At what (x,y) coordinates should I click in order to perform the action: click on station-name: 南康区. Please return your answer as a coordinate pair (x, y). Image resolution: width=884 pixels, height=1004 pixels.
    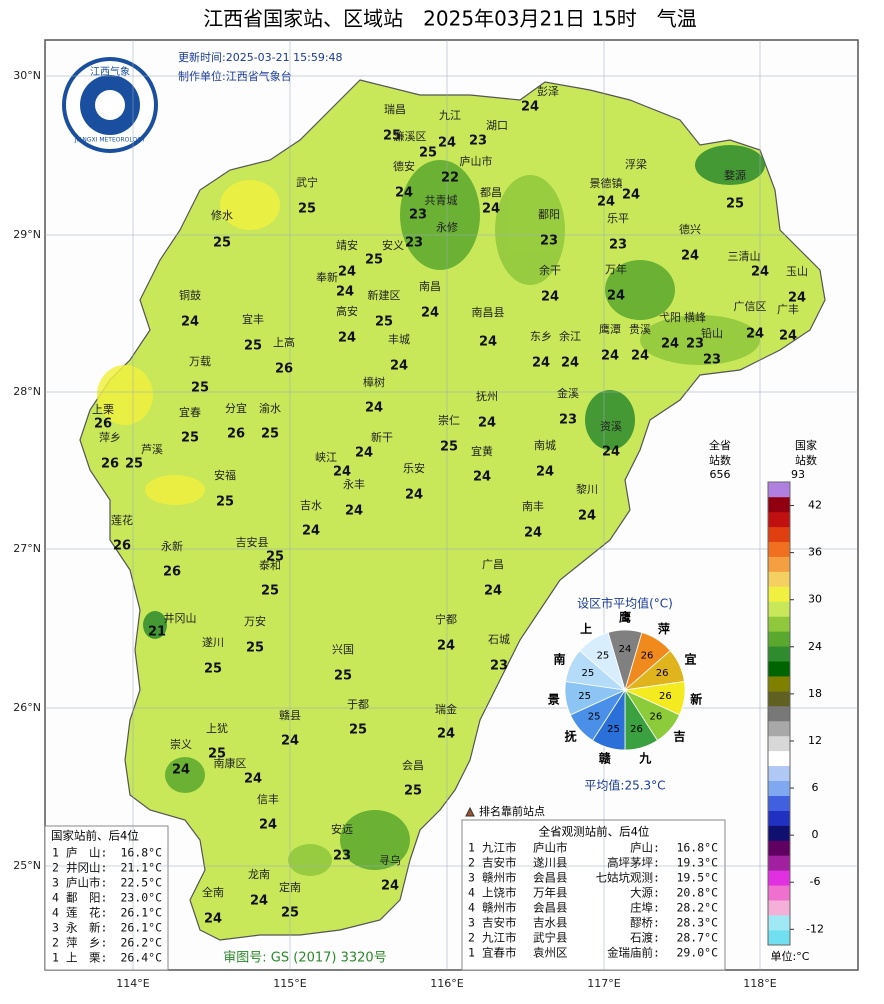
    Looking at the image, I should click on (230, 763).